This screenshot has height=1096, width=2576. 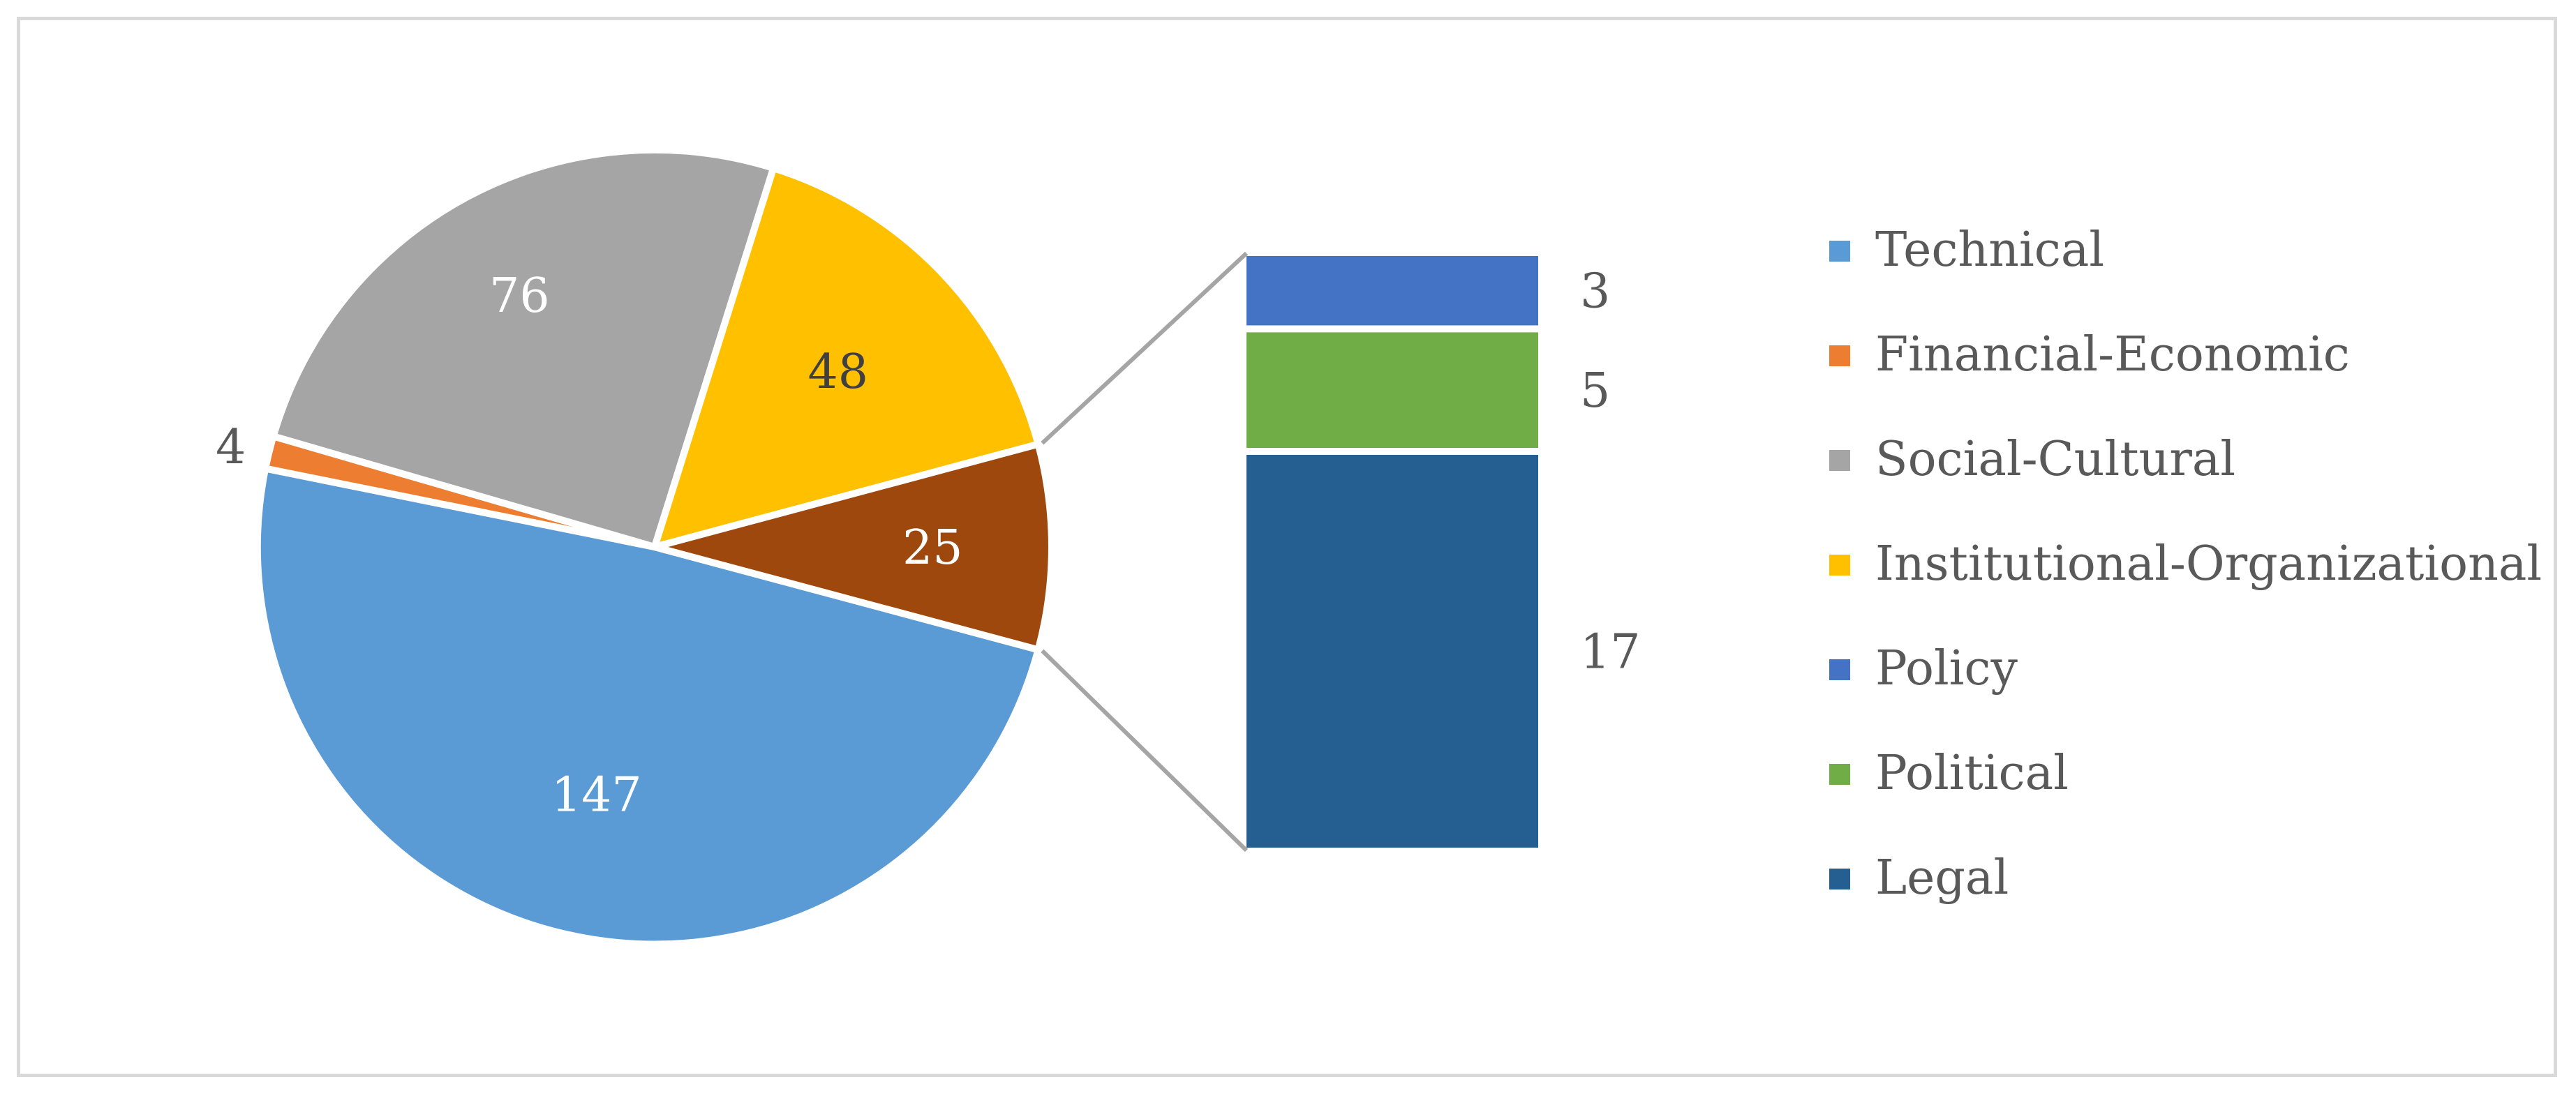 I want to click on pie-value-label-institutional-organizational: 48, so click(x=838, y=372).